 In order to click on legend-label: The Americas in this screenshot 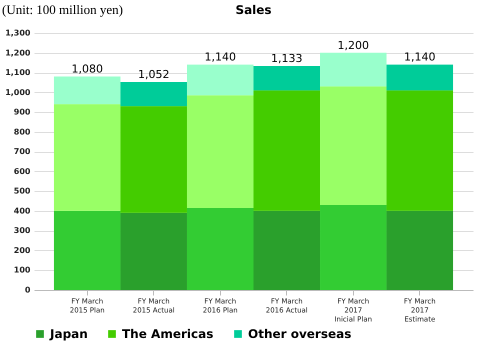, I will do `click(168, 334)`.